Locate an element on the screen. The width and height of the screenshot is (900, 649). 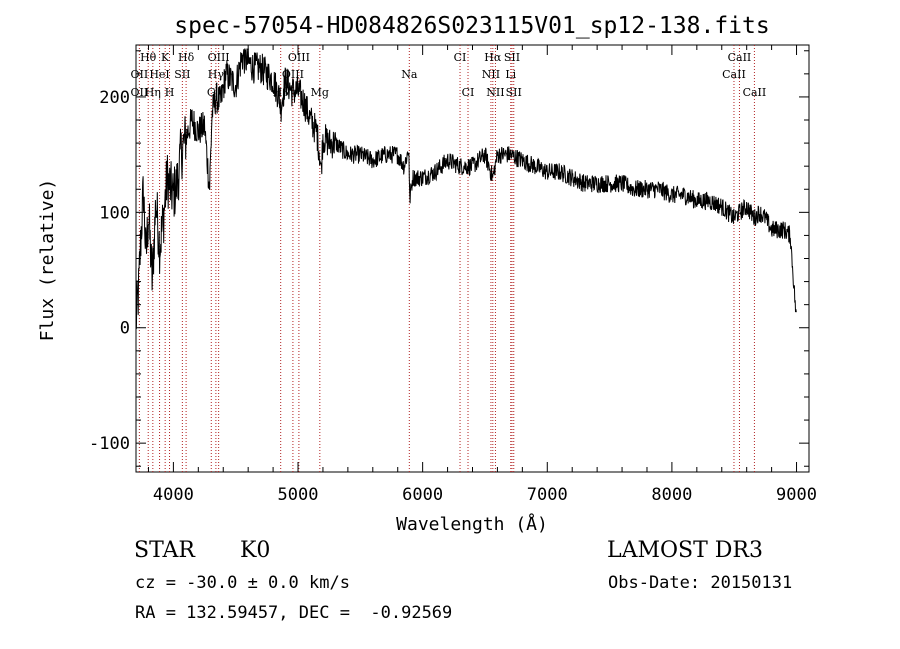
object-class: STAR is located at coordinates (164, 550).